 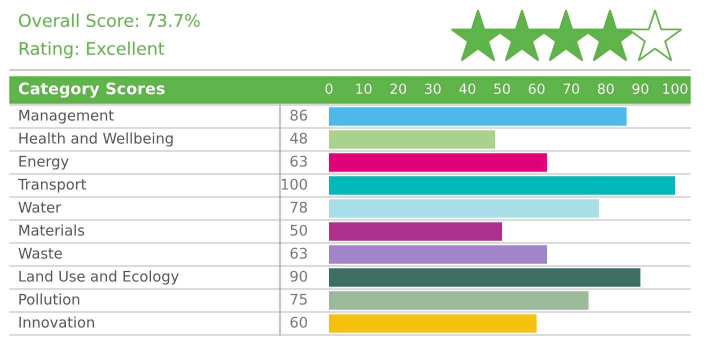 I want to click on text: Category Scores, so click(x=91, y=90).